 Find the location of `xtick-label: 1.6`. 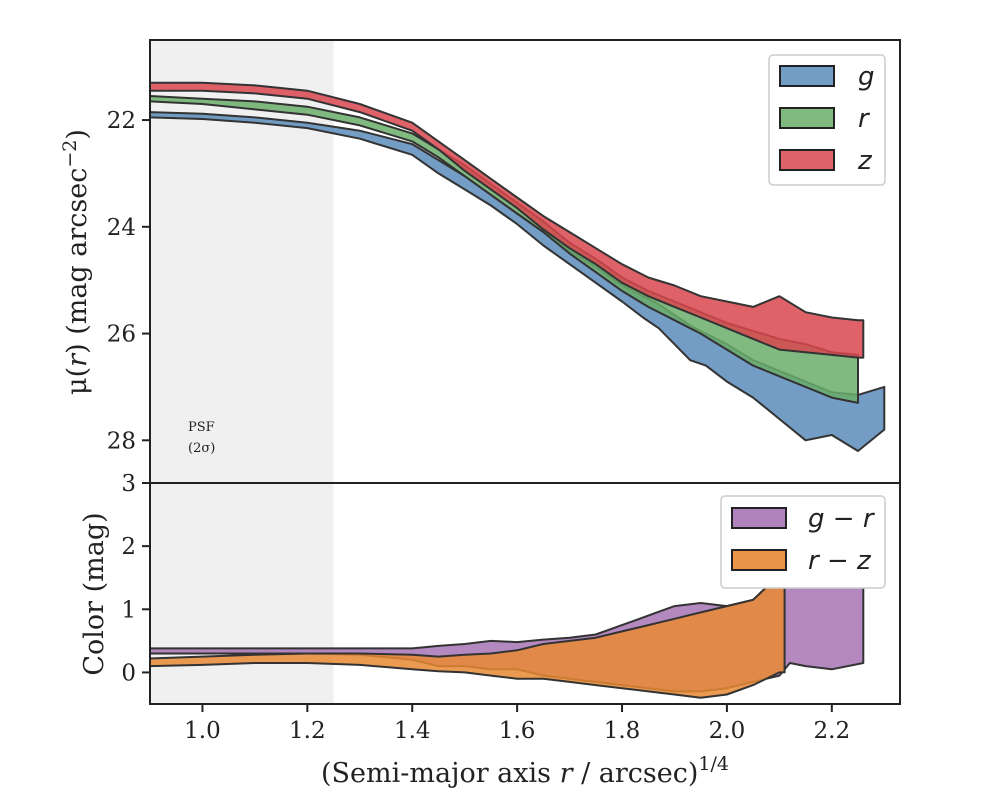

xtick-label: 1.6 is located at coordinates (517, 731).